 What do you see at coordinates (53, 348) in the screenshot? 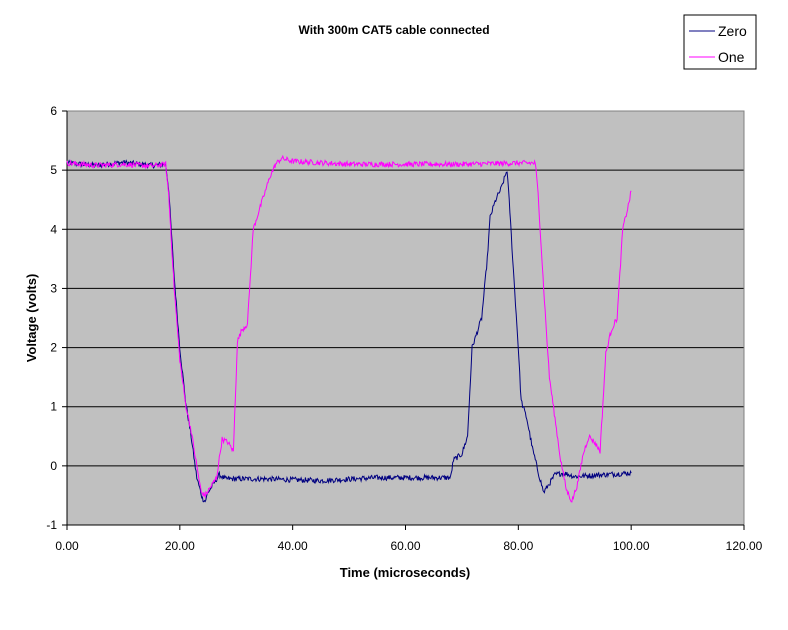
I see `y-tick-label: 2` at bounding box center [53, 348].